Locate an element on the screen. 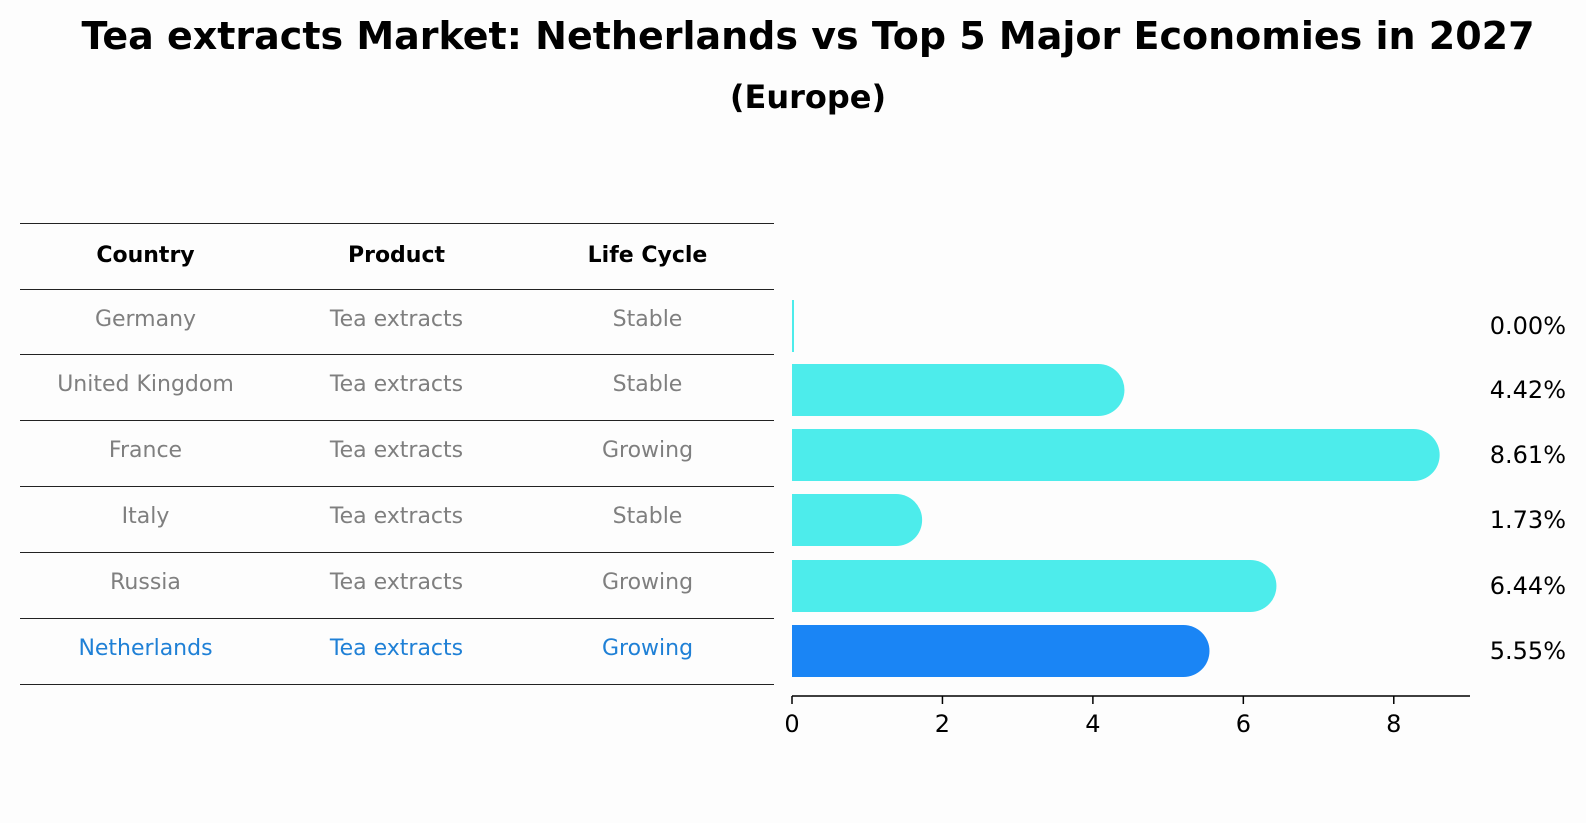 This screenshot has width=1586, height=823. x-tick-label: 6 is located at coordinates (1243, 724).